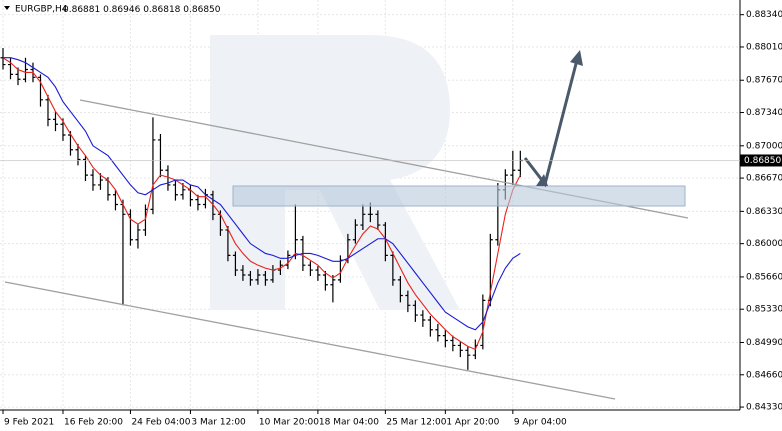 The image size is (782, 431). I want to click on y-tick-label: 0.86670, so click(764, 179).